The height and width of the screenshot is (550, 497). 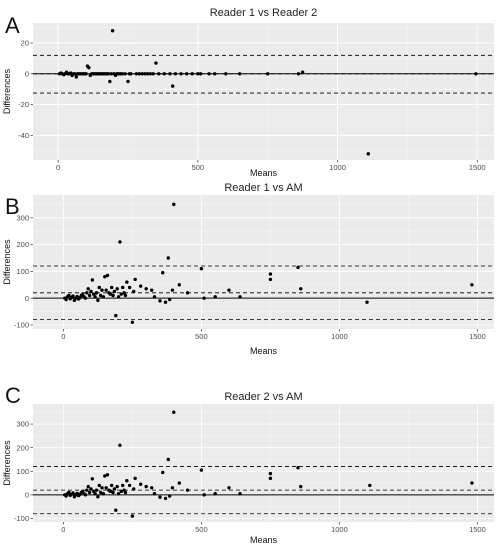 I want to click on x-tick-label: 500, so click(x=201, y=529).